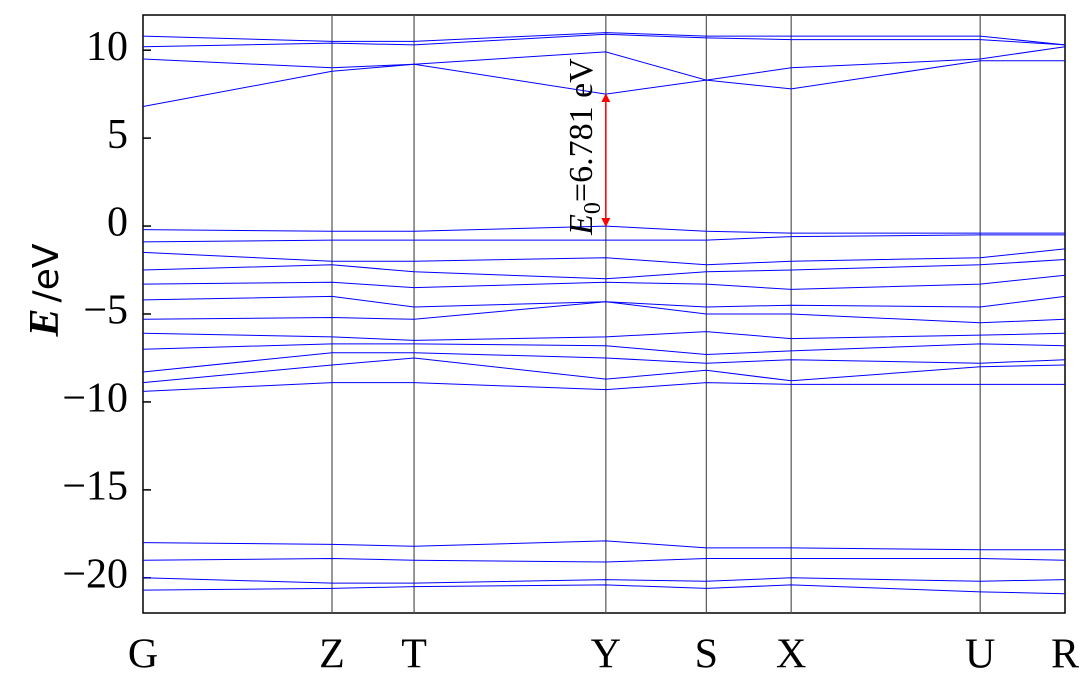  What do you see at coordinates (706, 655) in the screenshot?
I see `x-tick-label: S` at bounding box center [706, 655].